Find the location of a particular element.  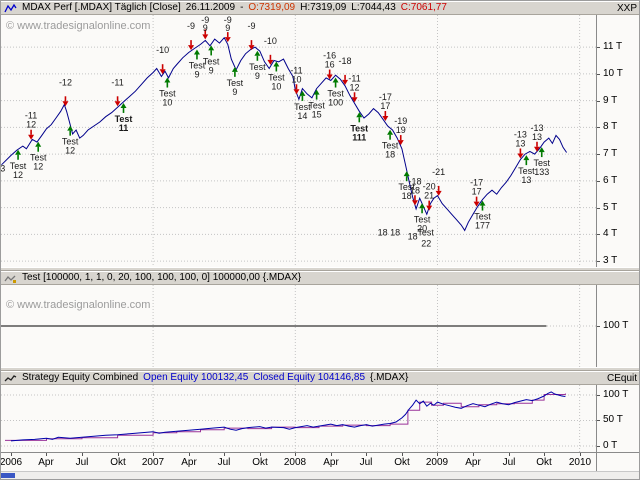

y-axis-label: 100 T is located at coordinates (616, 394).